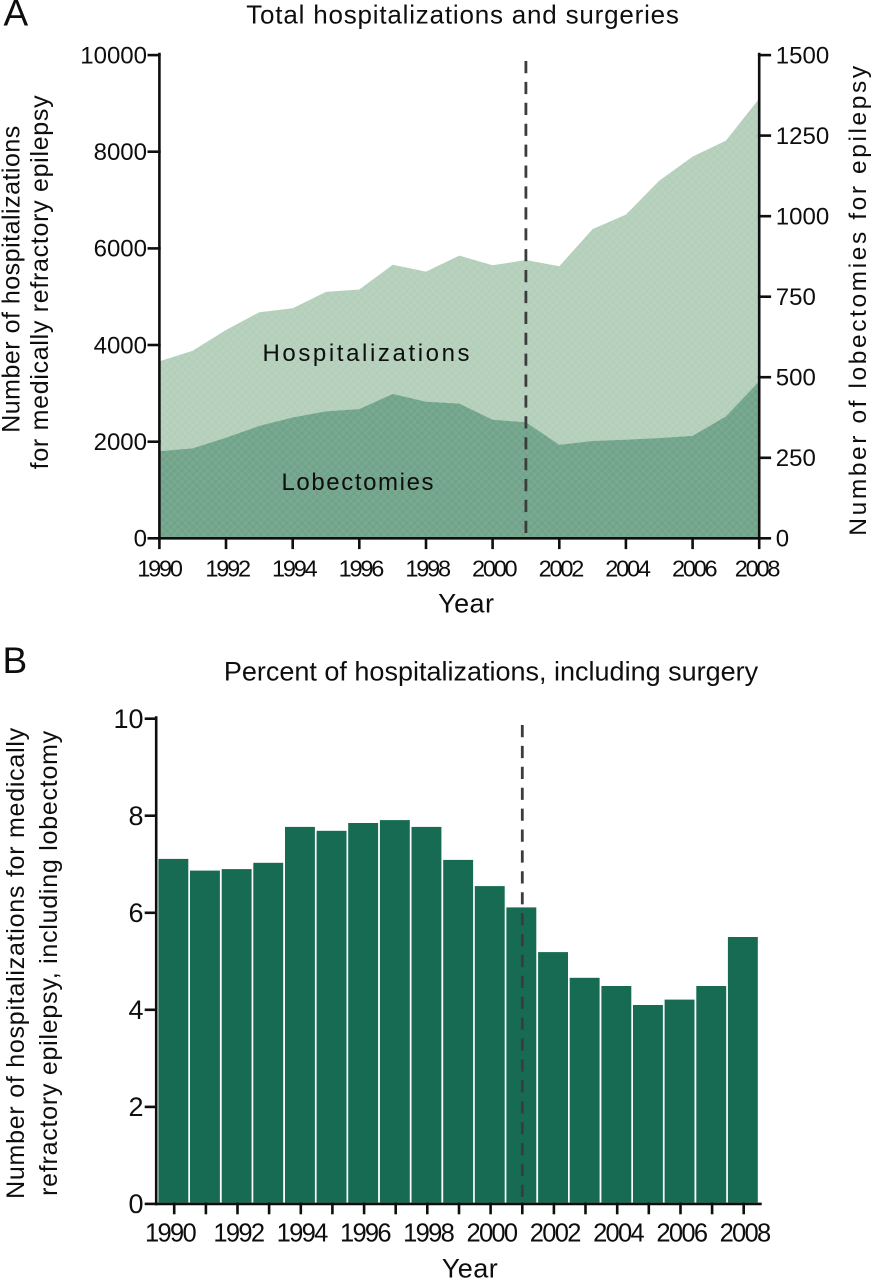 The height and width of the screenshot is (1280, 873). Describe the element at coordinates (796, 297) in the screenshot. I see `svg-text: 750` at that location.